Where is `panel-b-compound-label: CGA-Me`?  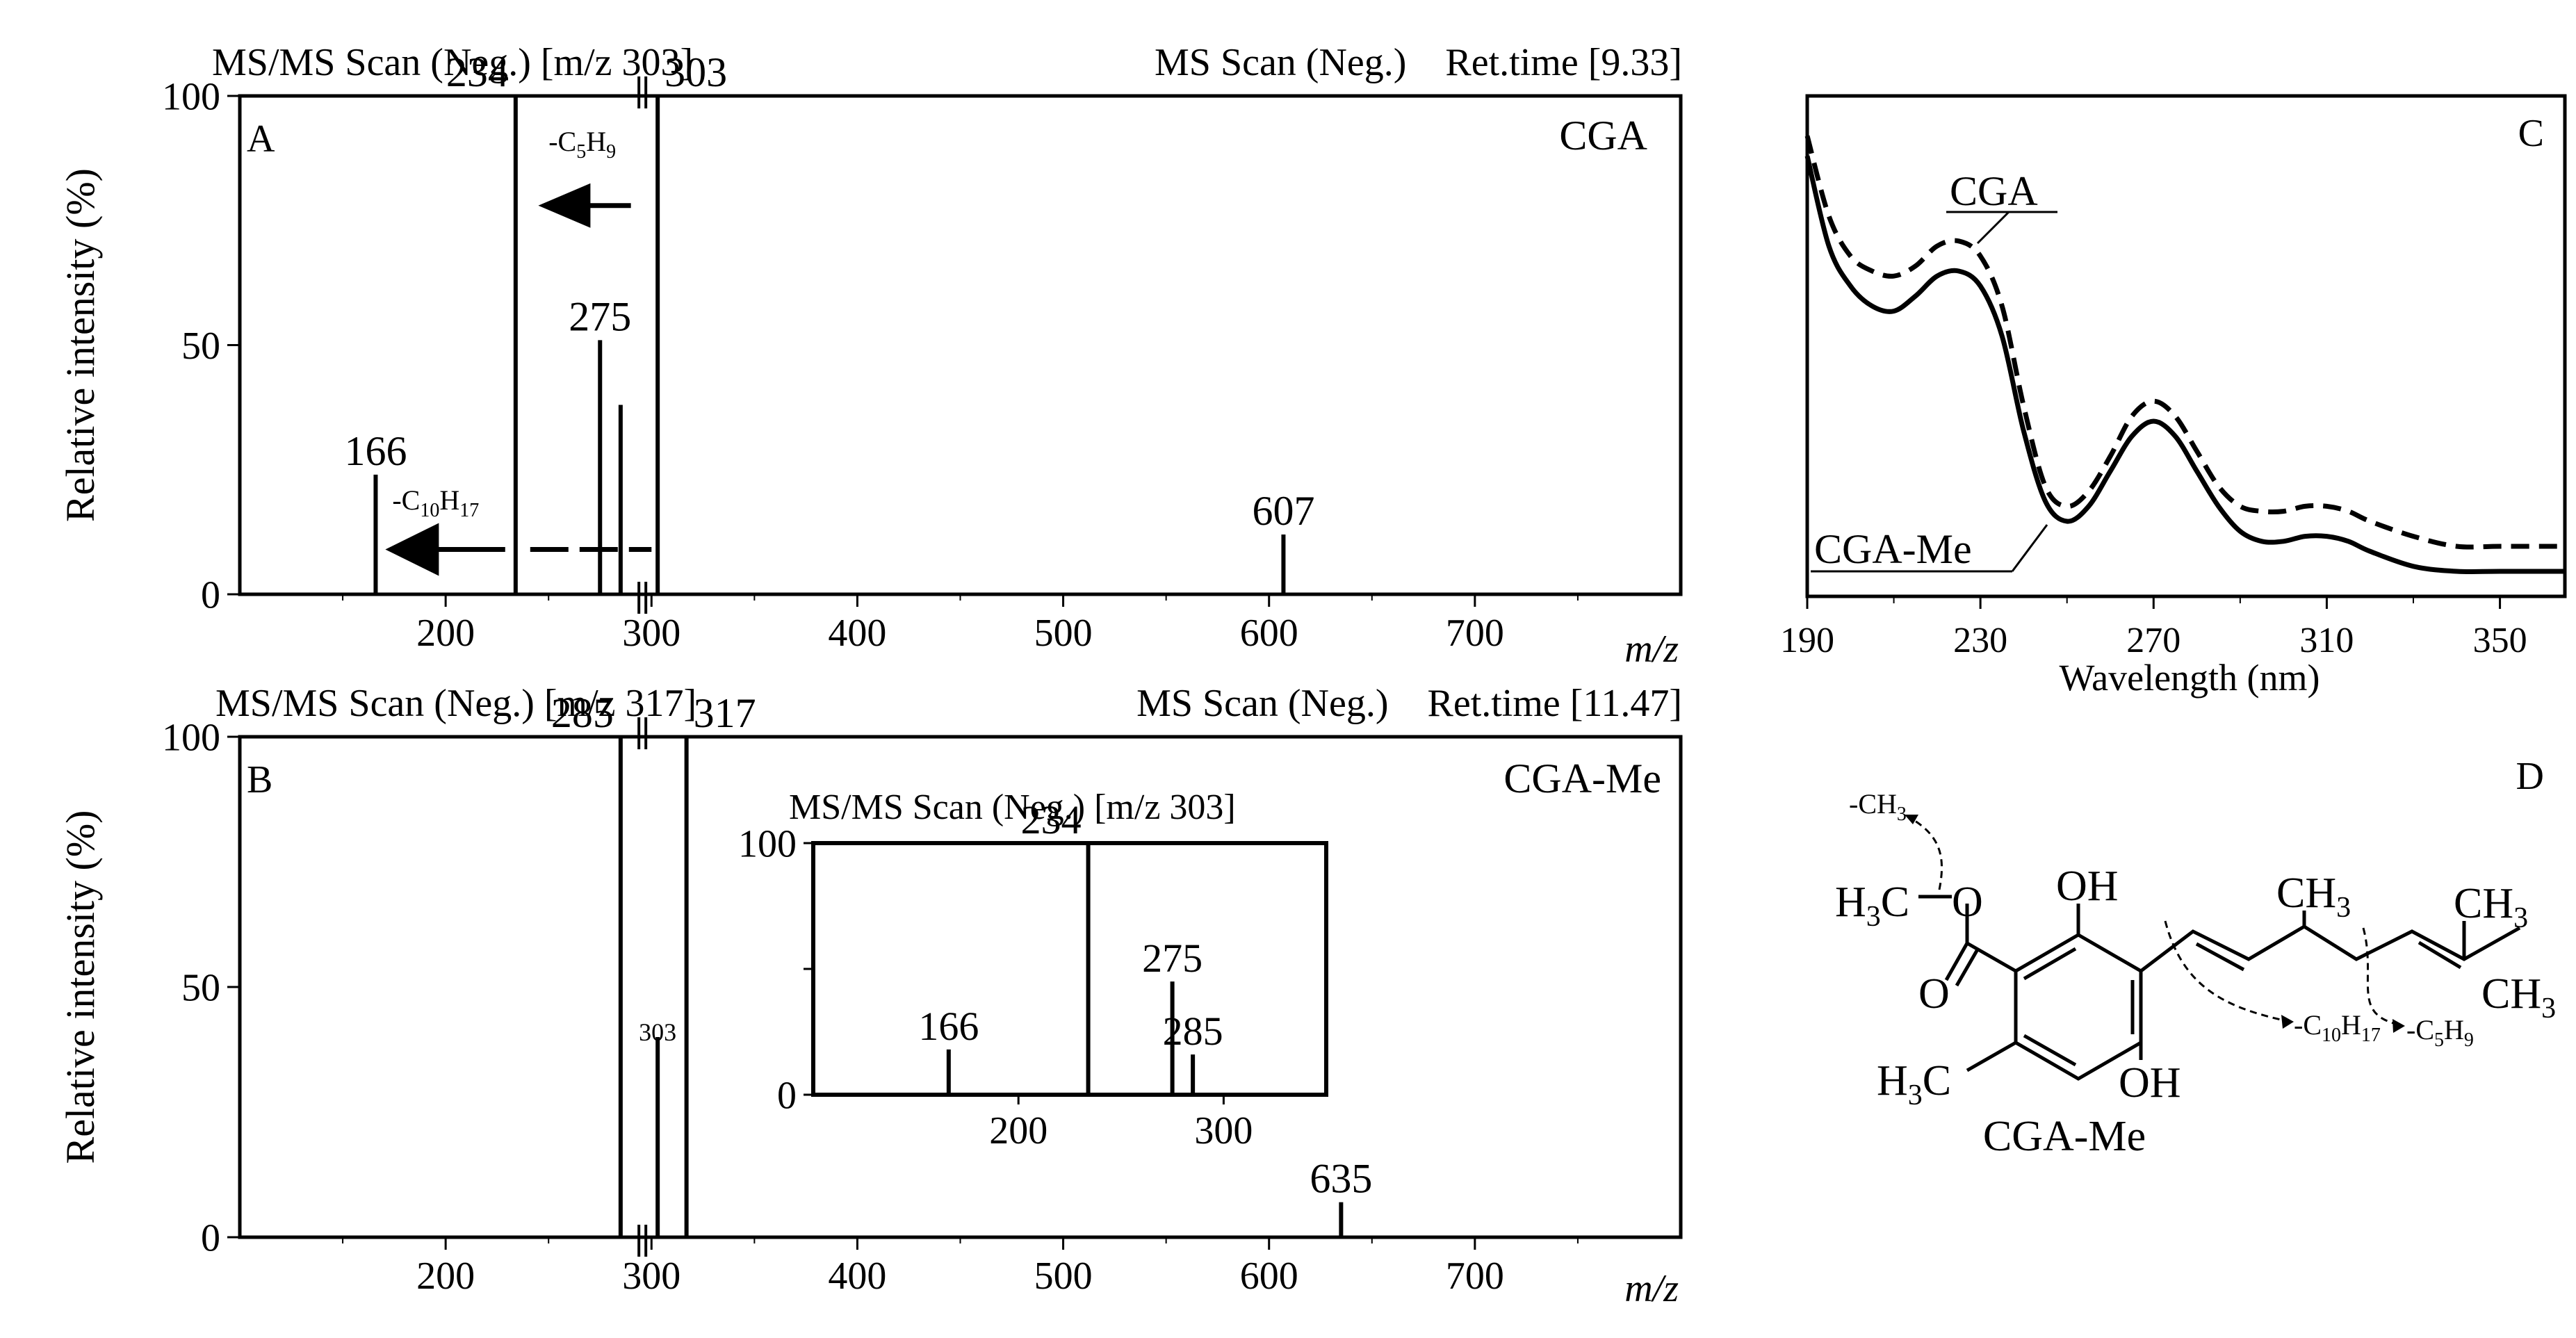 panel-b-compound-label: CGA-Me is located at coordinates (1582, 778).